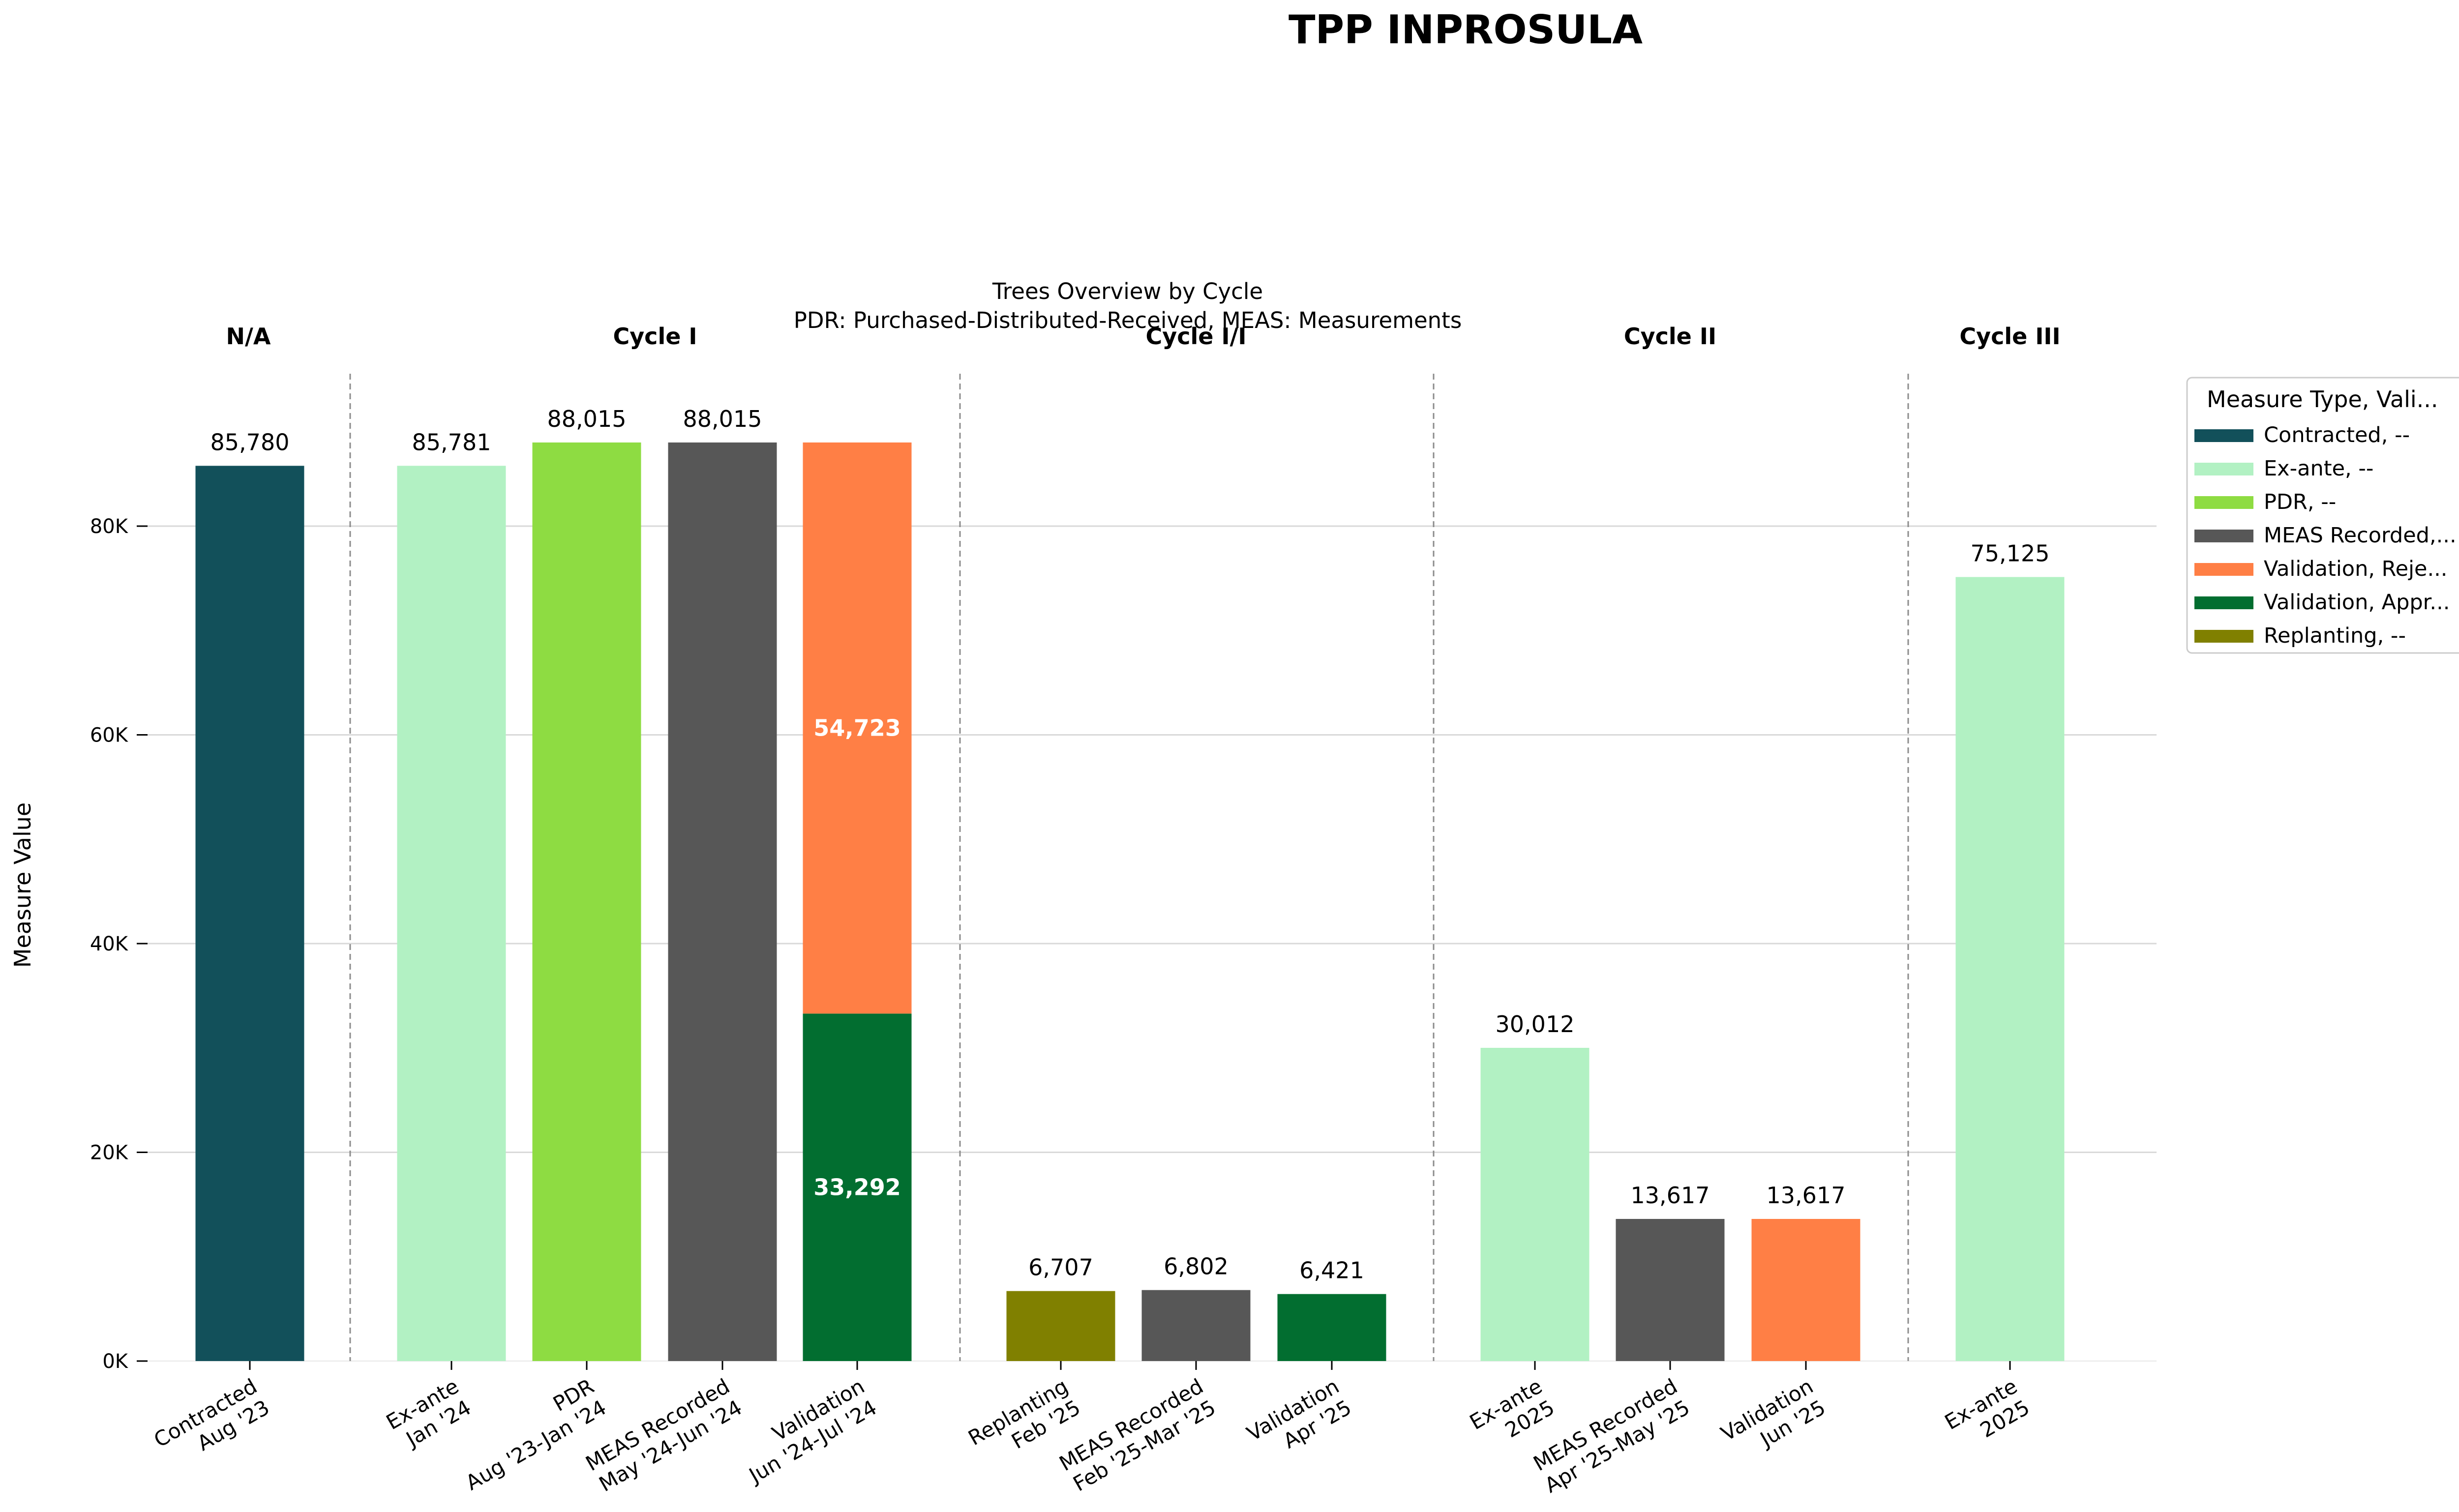  What do you see at coordinates (2009, 336) in the screenshot?
I see `cycle-label: Cycle III` at bounding box center [2009, 336].